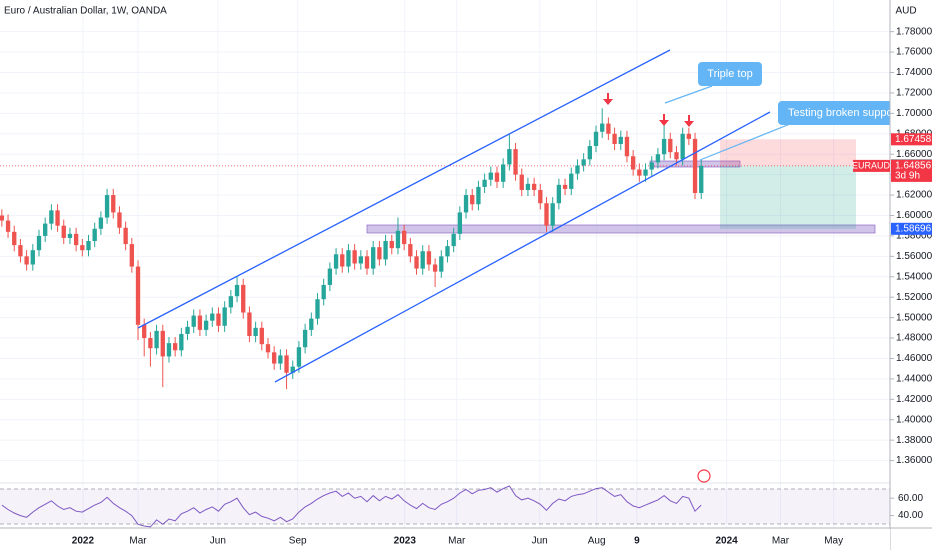 The height and width of the screenshot is (550, 932). I want to click on y-tick-label: 1.46000, so click(914, 358).